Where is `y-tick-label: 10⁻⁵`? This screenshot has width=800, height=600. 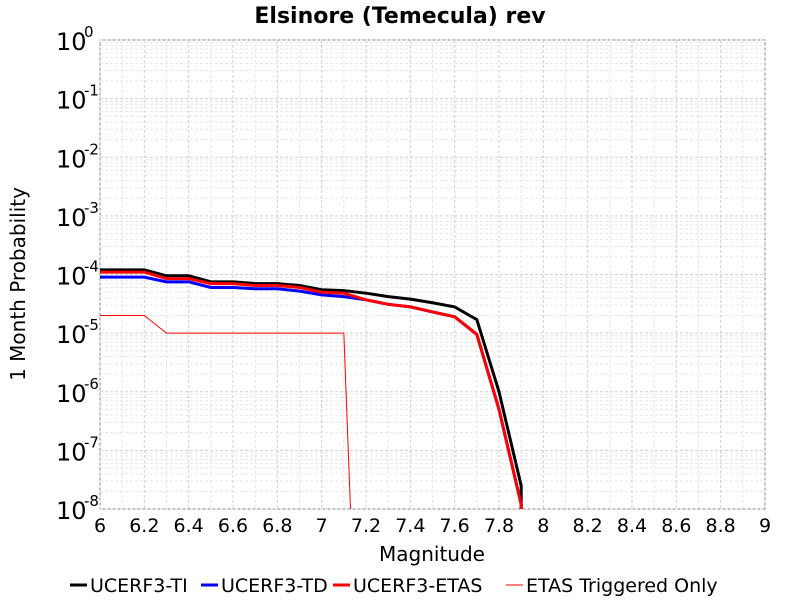
y-tick-label: 10⁻⁵ is located at coordinates (77, 332).